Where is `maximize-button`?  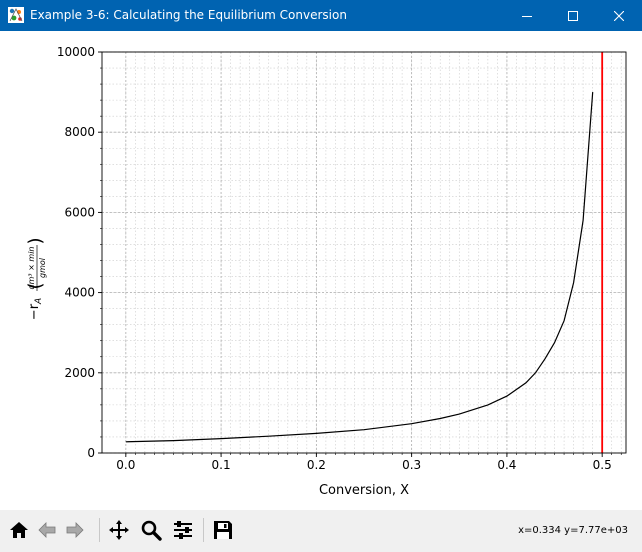 maximize-button is located at coordinates (573, 15).